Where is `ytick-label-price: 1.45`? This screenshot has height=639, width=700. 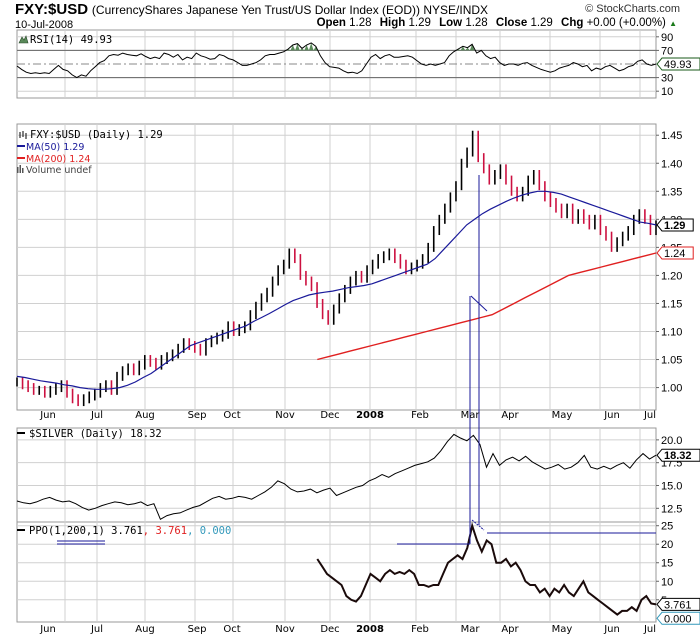
ytick-label-price: 1.45 is located at coordinates (671, 136).